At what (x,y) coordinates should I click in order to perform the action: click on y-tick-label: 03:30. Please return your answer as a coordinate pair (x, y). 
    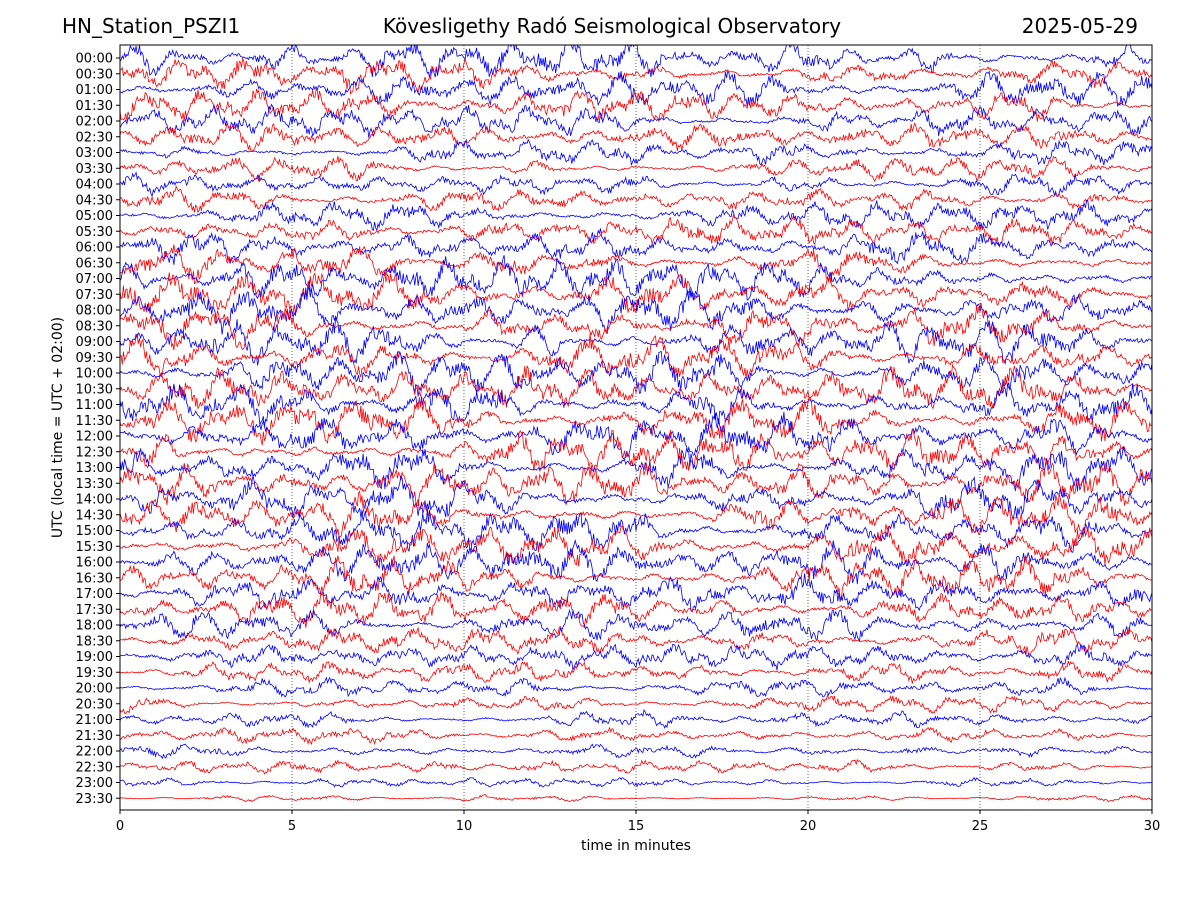
    Looking at the image, I should click on (94, 169).